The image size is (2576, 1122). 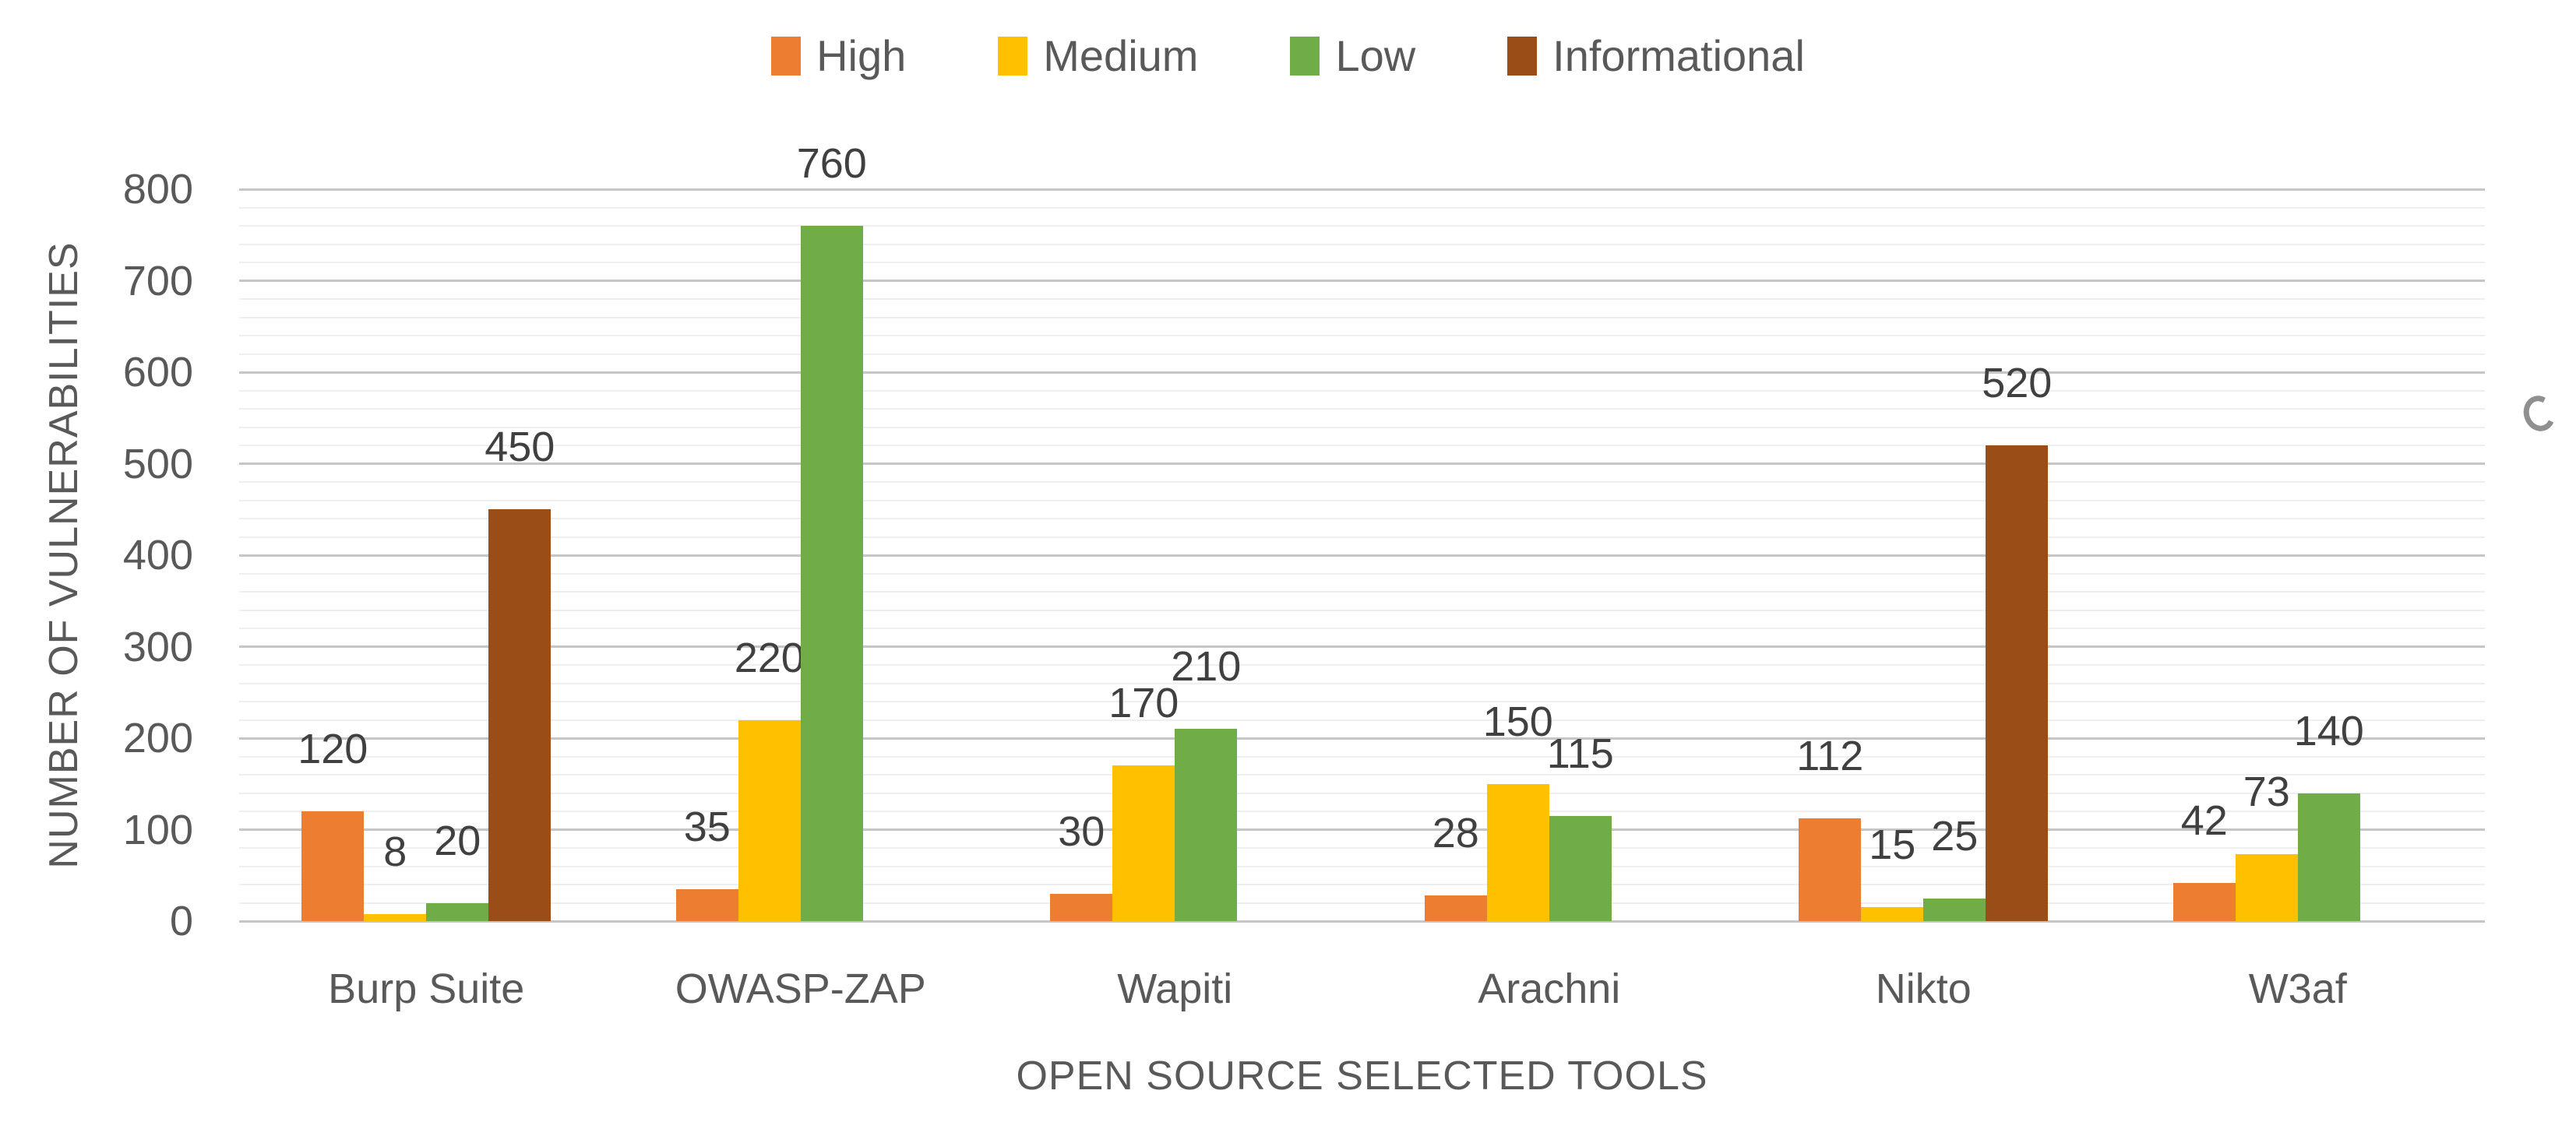 What do you see at coordinates (157, 738) in the screenshot?
I see `y-axis-tick-label: 200` at bounding box center [157, 738].